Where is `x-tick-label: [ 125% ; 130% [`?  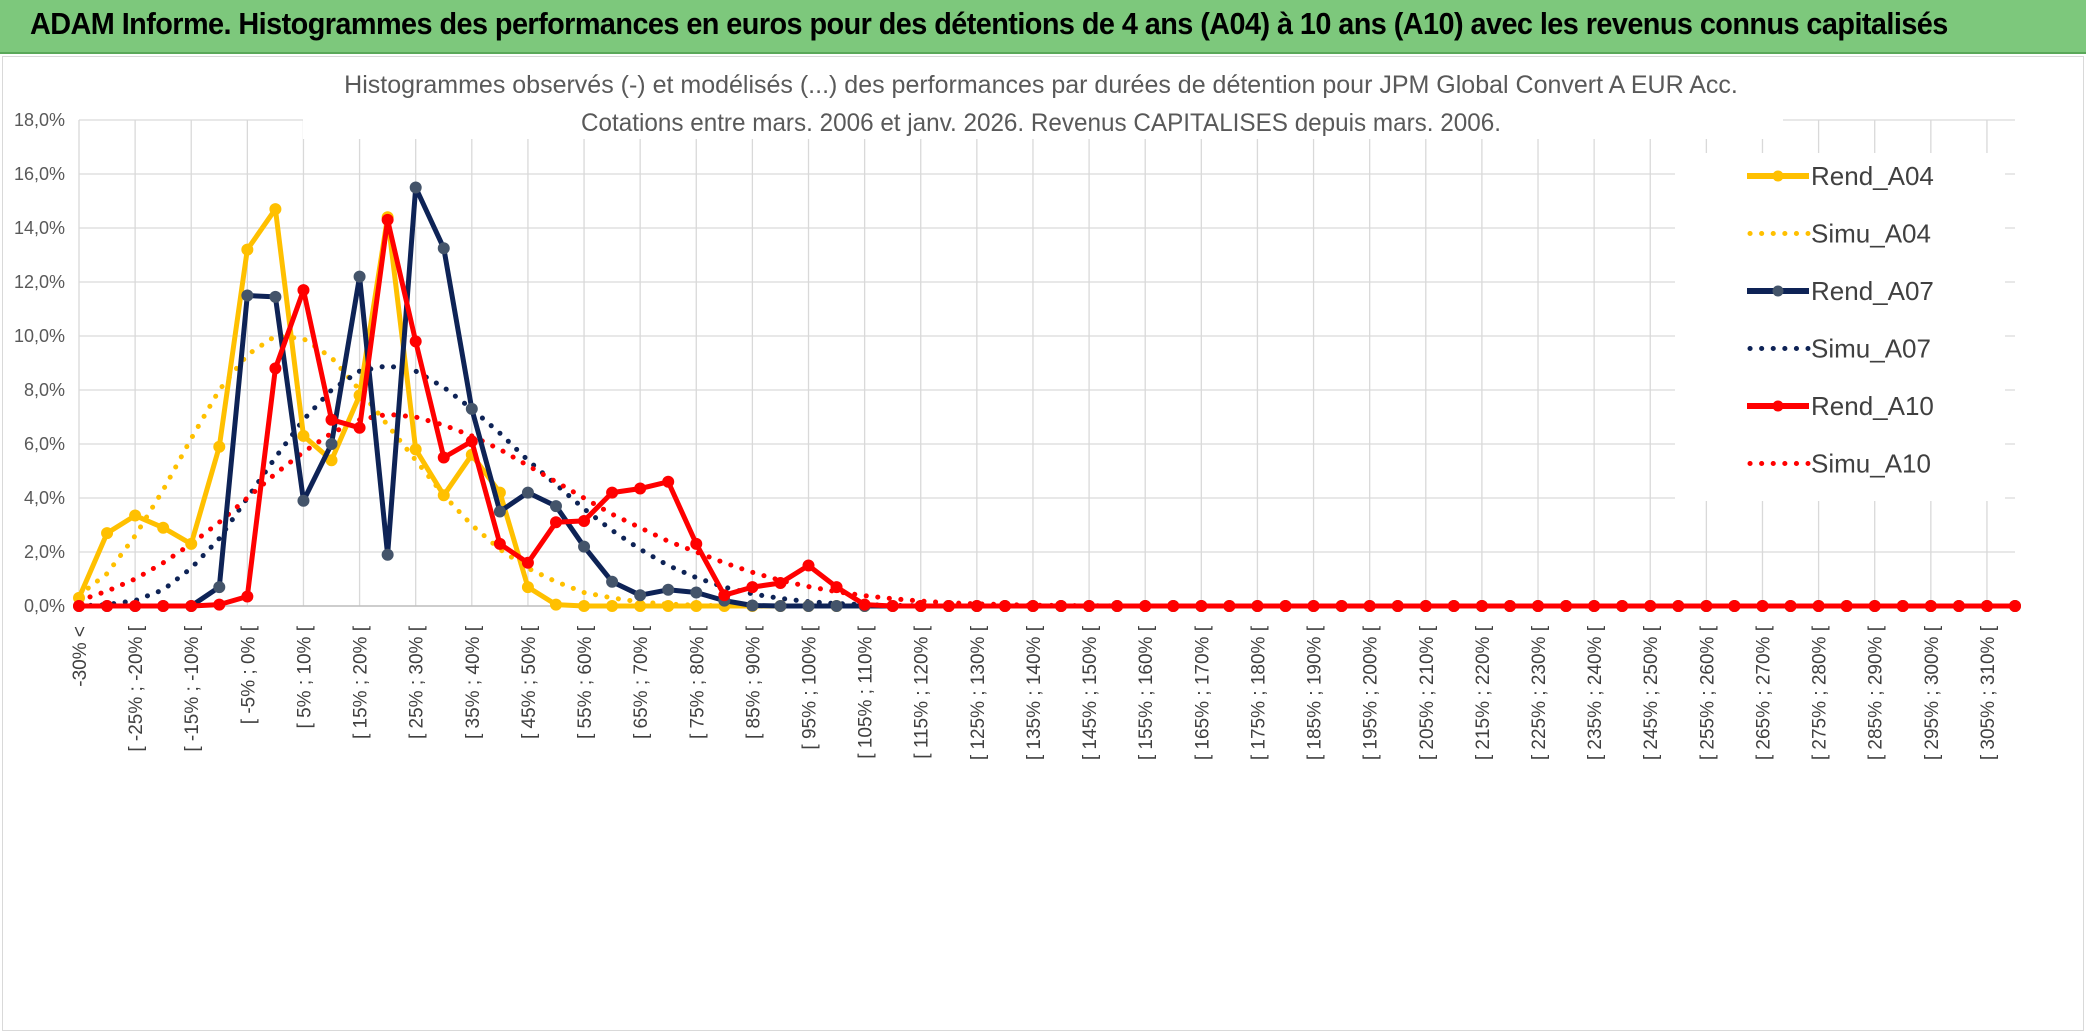 x-tick-label: [ 125% ; 130% [ is located at coordinates (978, 692).